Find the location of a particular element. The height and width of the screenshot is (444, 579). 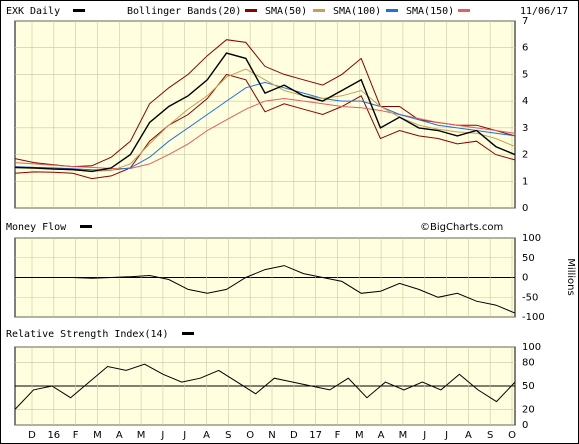

x-tick-label: 17 is located at coordinates (315, 435).